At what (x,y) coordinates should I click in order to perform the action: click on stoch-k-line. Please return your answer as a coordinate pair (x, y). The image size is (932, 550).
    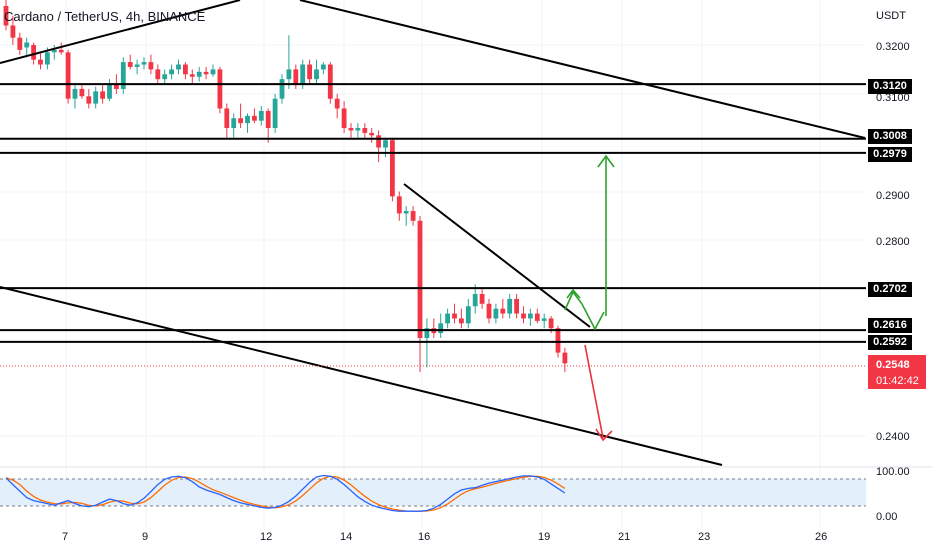
    Looking at the image, I should click on (285, 493).